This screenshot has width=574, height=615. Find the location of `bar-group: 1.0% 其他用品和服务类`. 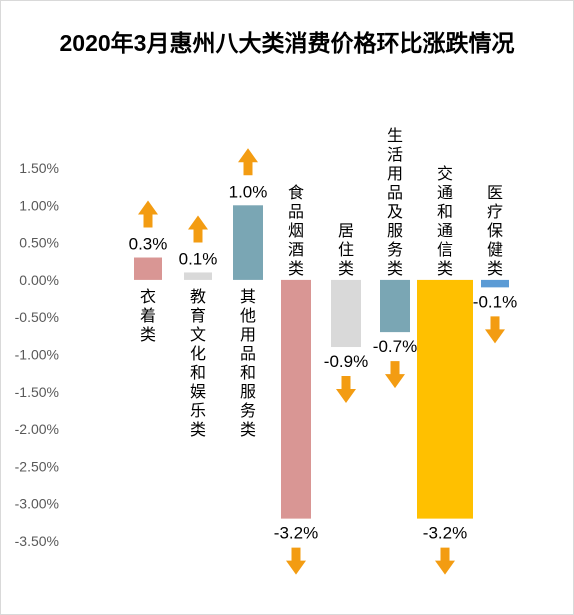

bar-group: 1.0% 其他用品和服务类 is located at coordinates (248, 293).